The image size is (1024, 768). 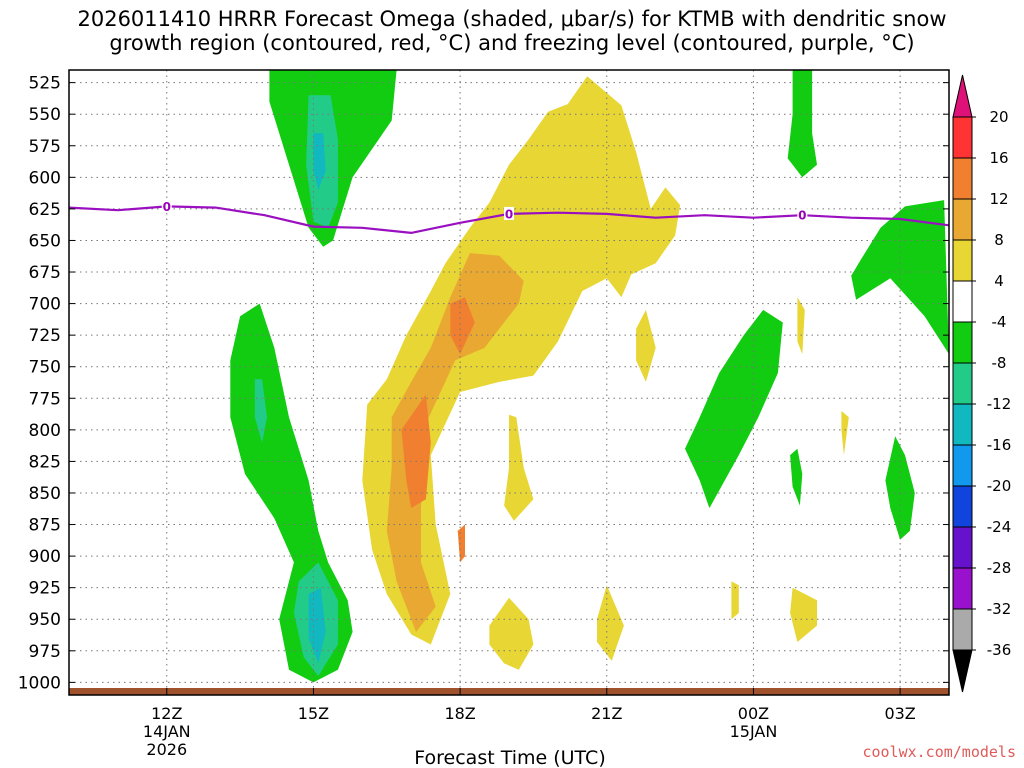 What do you see at coordinates (754, 731) in the screenshot?
I see `x-tick-date-label: 15JAN` at bounding box center [754, 731].